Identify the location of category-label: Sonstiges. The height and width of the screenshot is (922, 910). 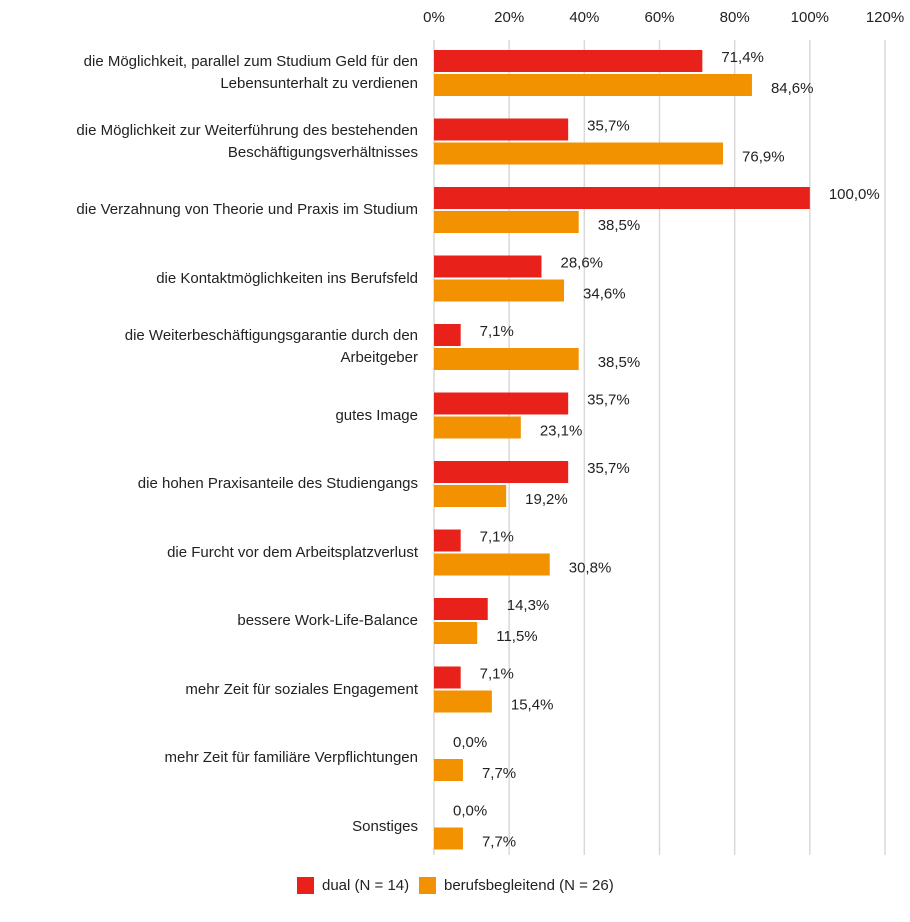
(385, 826).